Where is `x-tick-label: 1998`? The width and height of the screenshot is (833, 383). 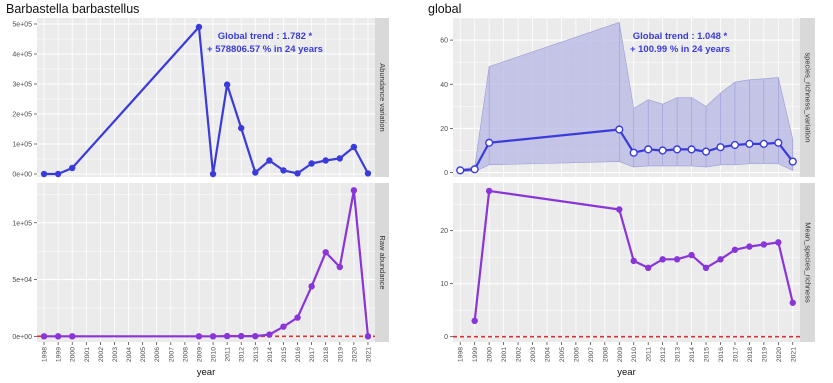 x-tick-label: 1998 is located at coordinates (45, 354).